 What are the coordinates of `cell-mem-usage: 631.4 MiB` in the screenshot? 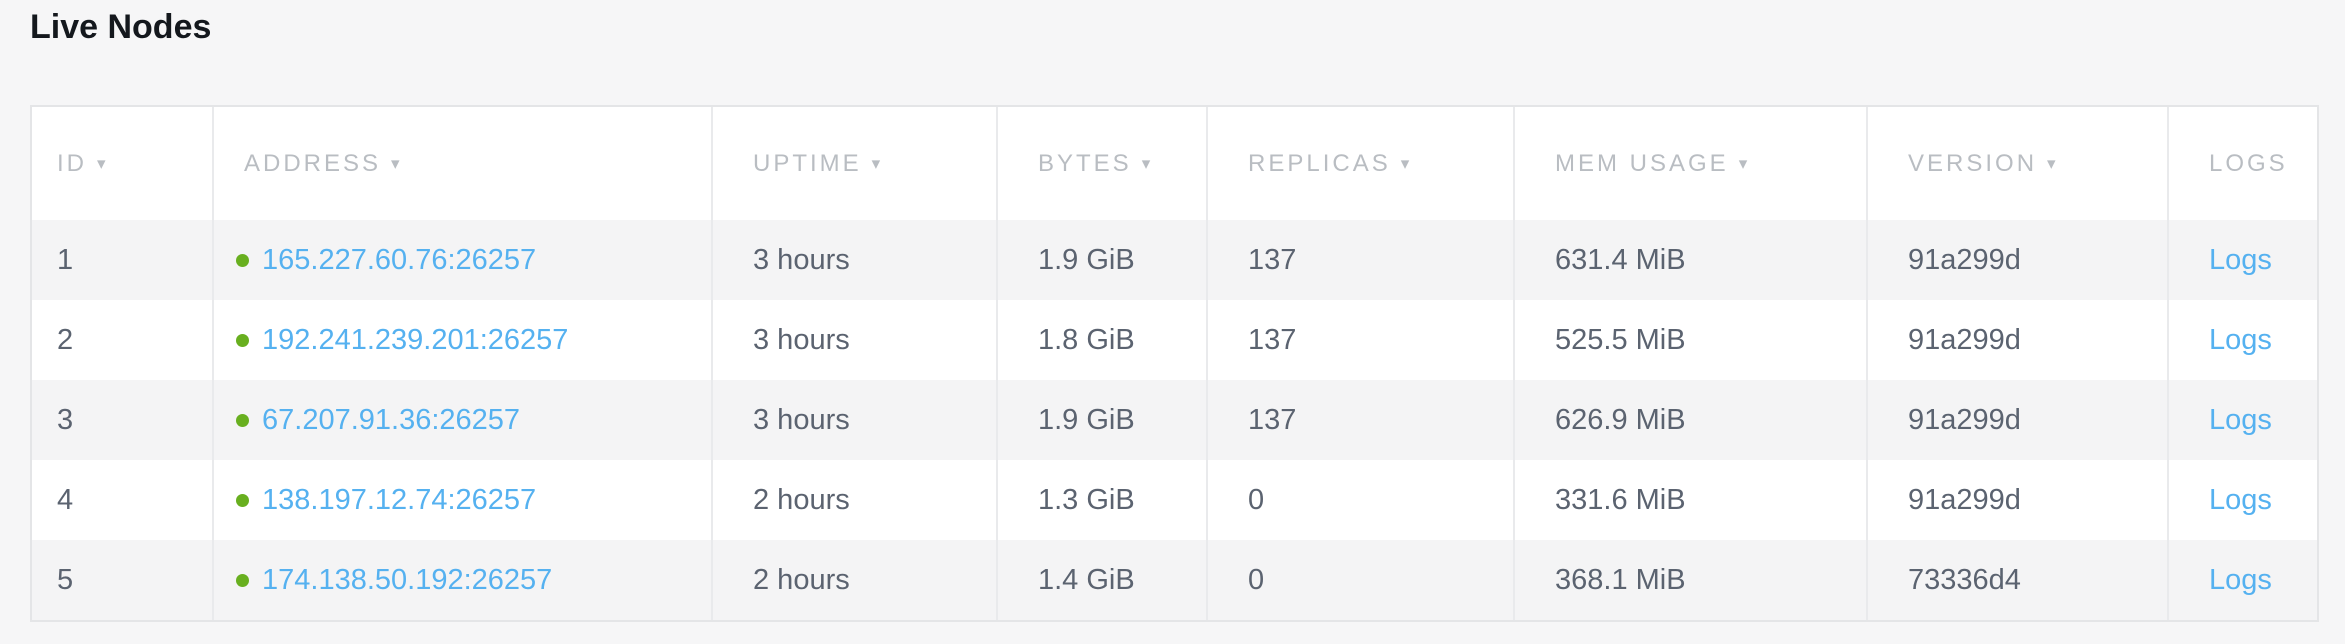 It's located at (1689, 260).